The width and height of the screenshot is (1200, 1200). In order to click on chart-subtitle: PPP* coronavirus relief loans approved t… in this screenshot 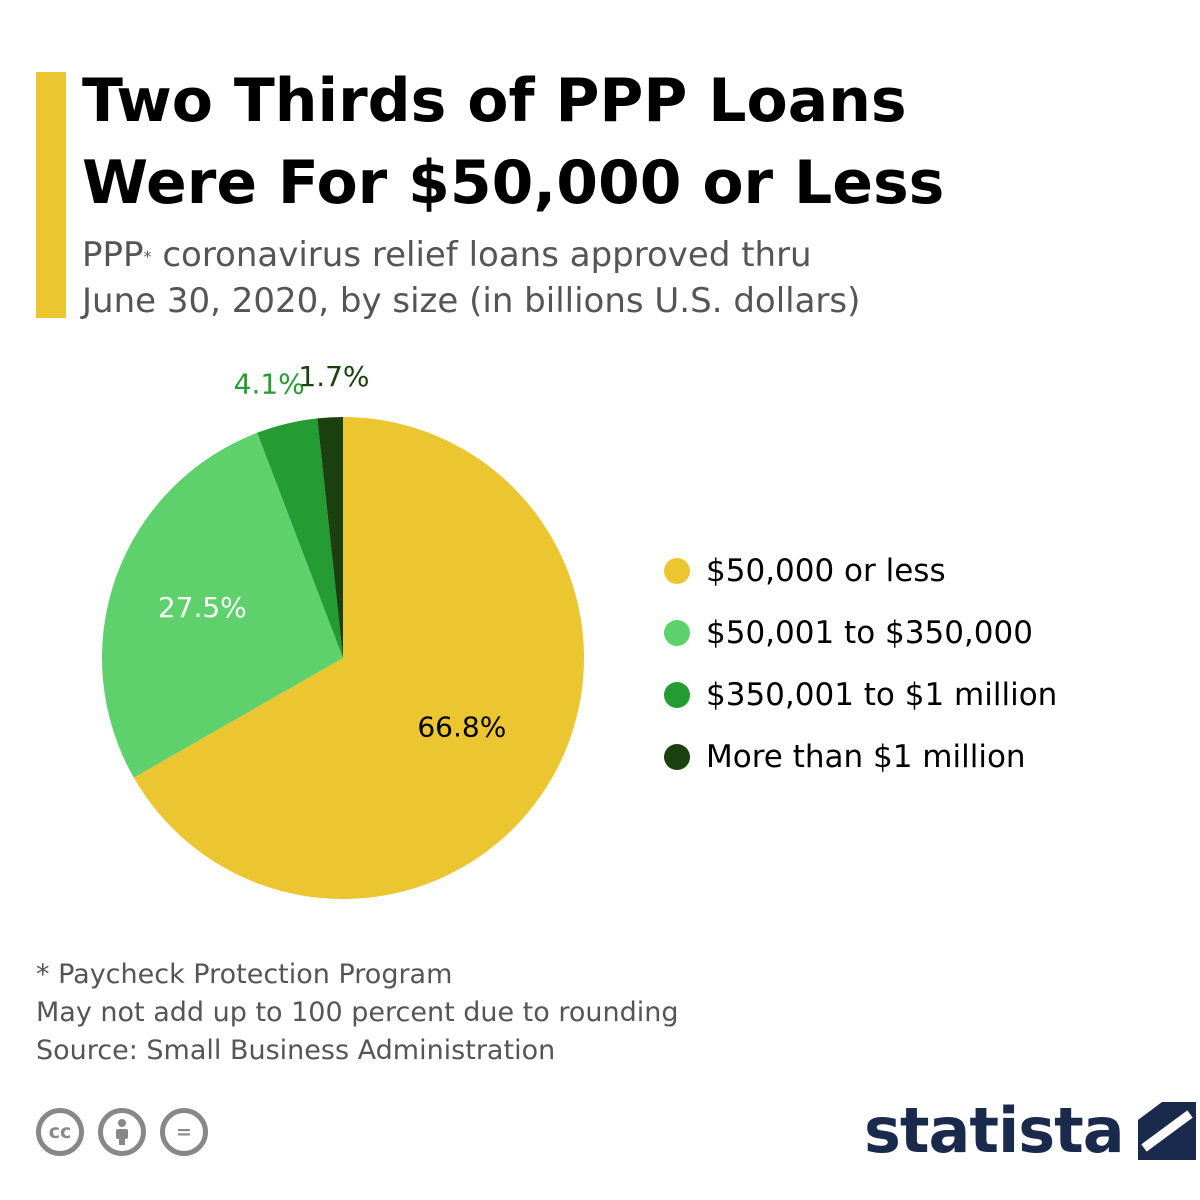, I will do `click(582, 278)`.